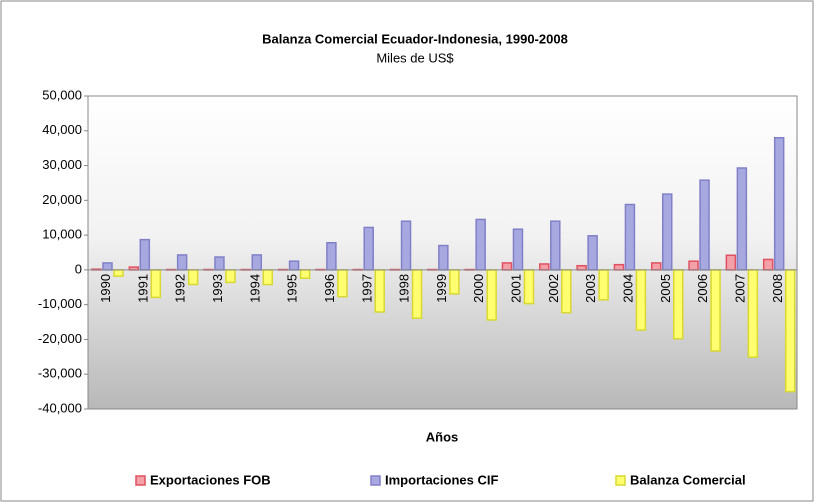 The height and width of the screenshot is (502, 814). Describe the element at coordinates (210, 479) in the screenshot. I see `legend-label: Exportaciones FOB` at that location.